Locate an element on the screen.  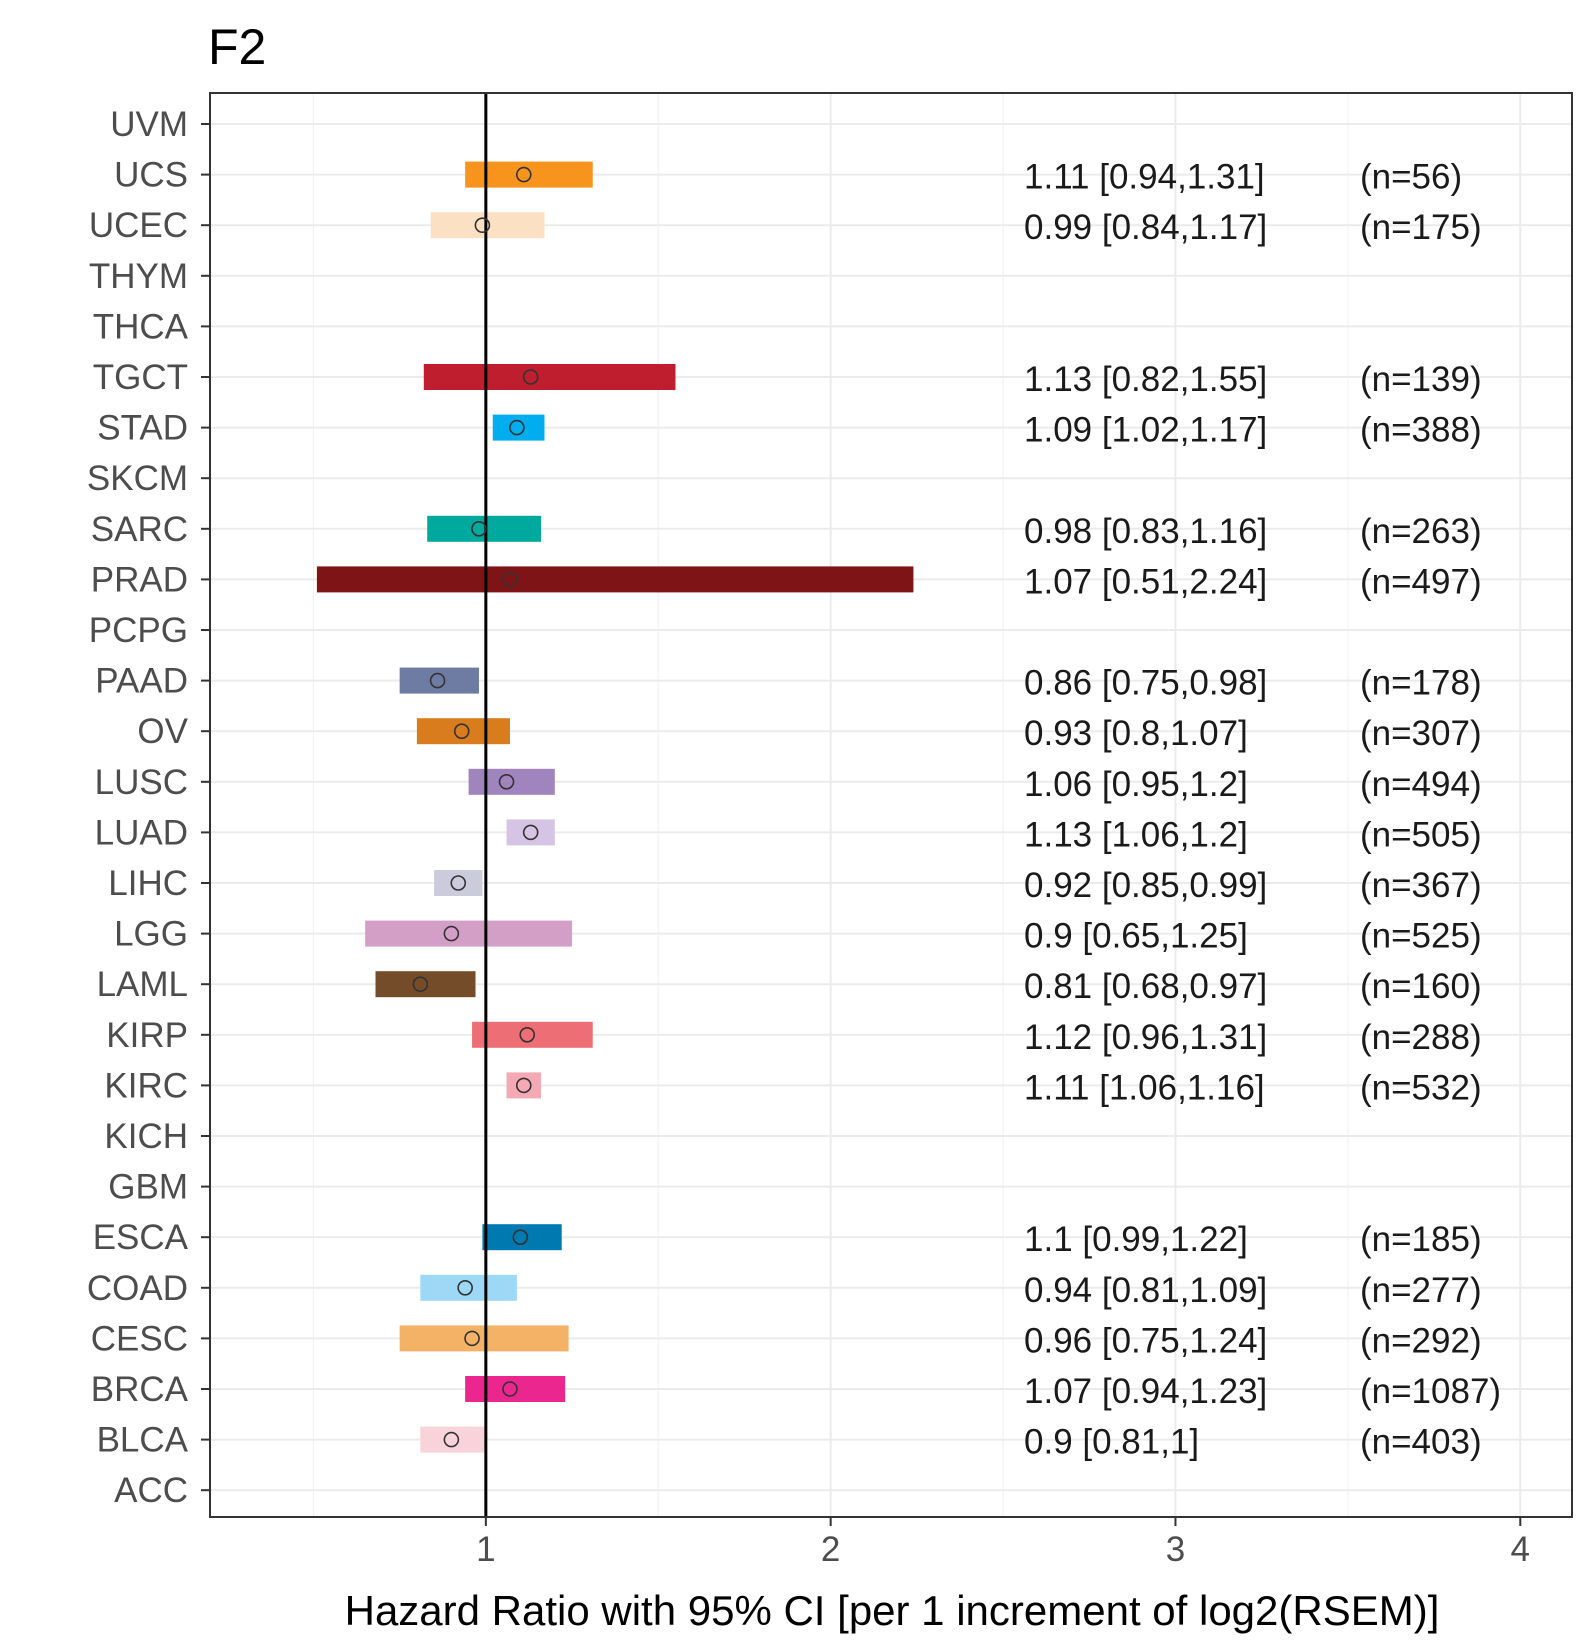
hr-ci-label-cesc: 0.96 [0.75,1.24] is located at coordinates (1145, 1340).